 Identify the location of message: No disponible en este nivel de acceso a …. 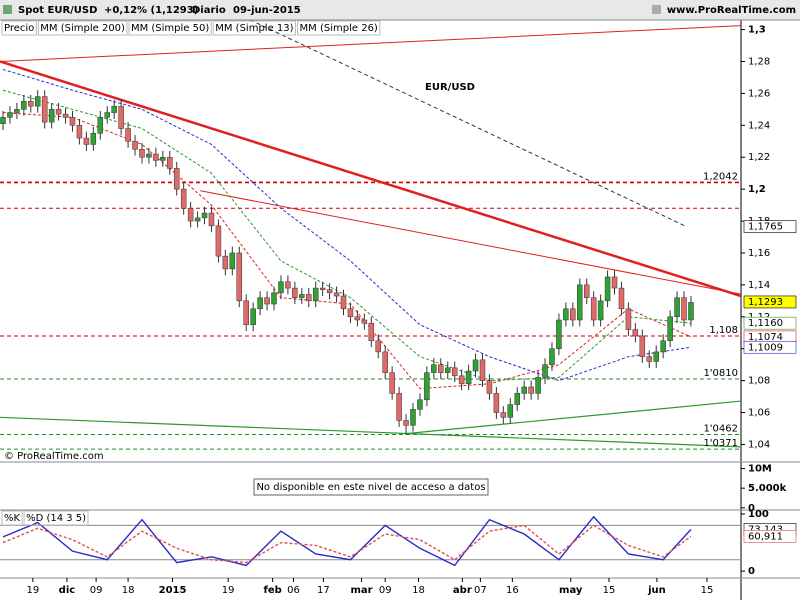
(370, 487).